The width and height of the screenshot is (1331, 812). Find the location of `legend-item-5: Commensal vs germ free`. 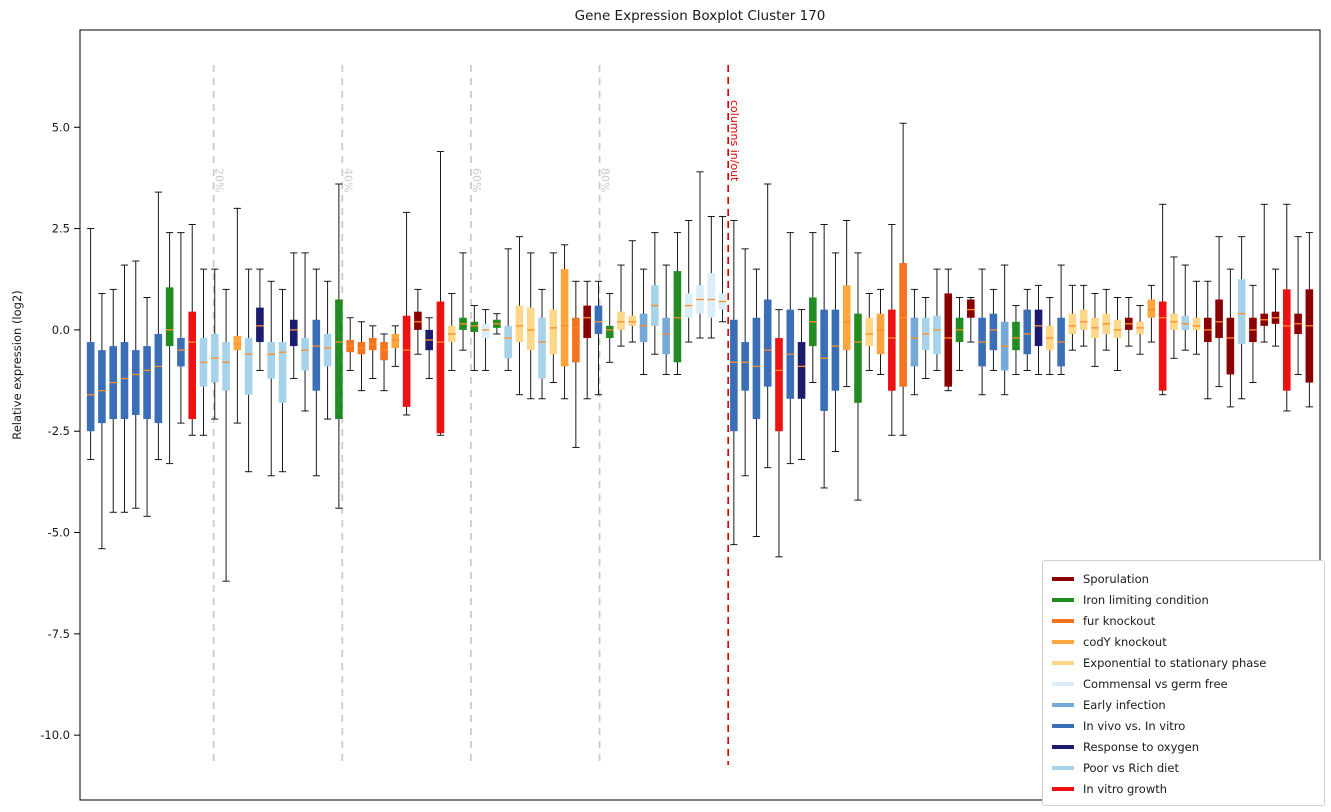

legend-item-5: Commensal vs germ free is located at coordinates (1183, 683).